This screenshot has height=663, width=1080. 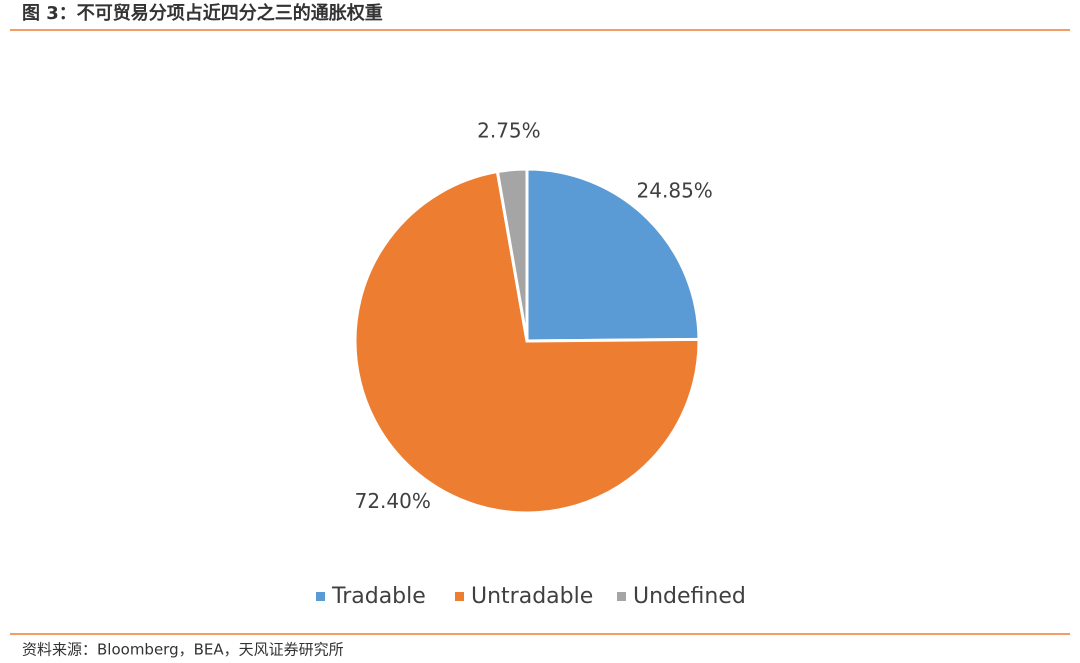 I want to click on data-label: 24.85%, so click(x=675, y=190).